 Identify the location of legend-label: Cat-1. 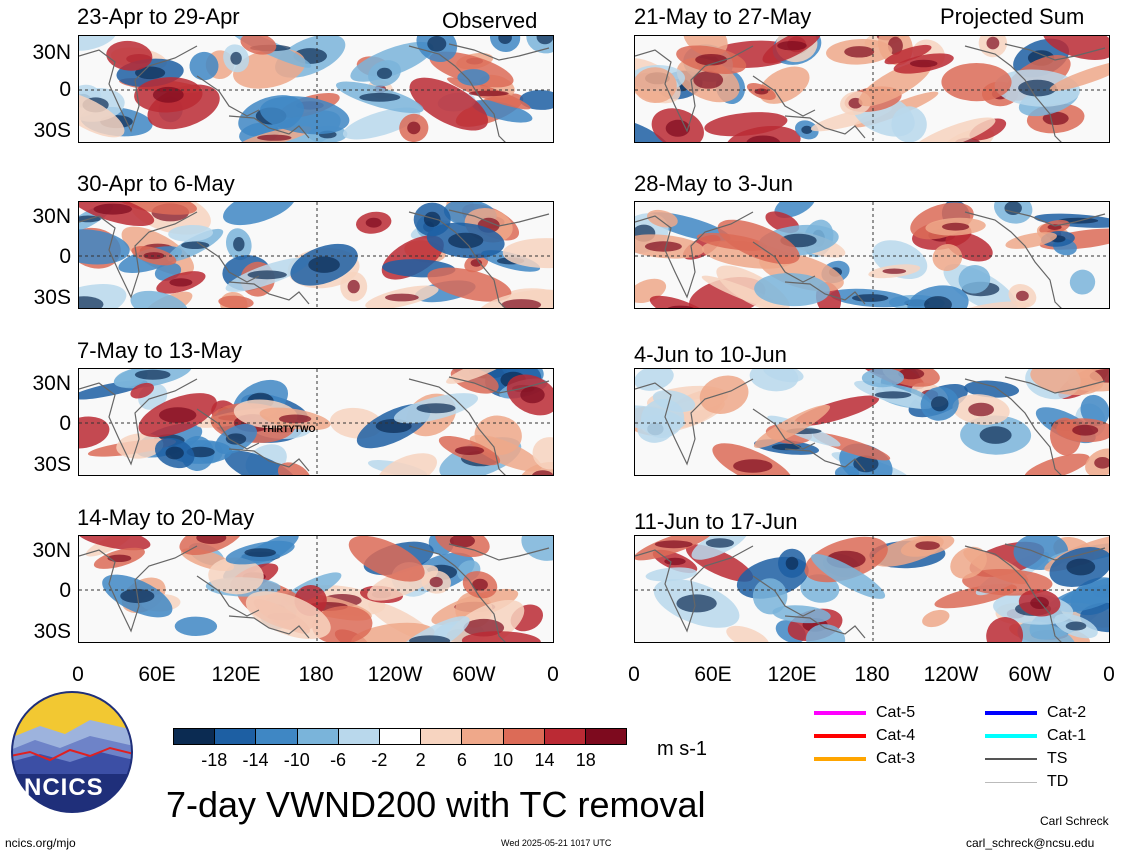
(1067, 735).